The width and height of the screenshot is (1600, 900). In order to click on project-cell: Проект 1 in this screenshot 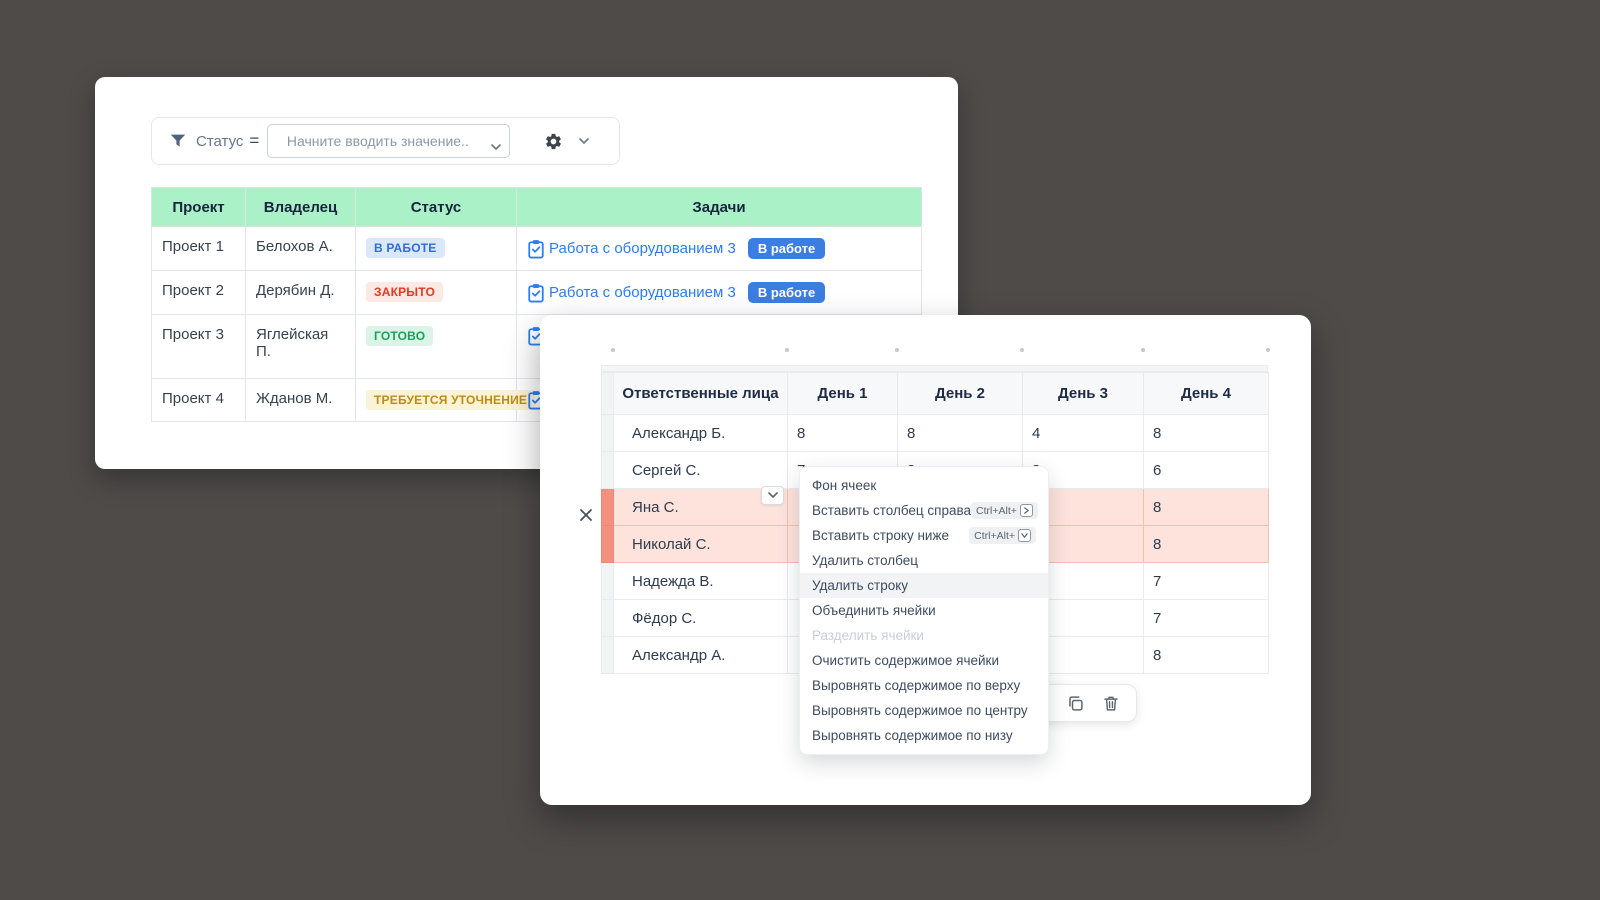, I will do `click(198, 248)`.